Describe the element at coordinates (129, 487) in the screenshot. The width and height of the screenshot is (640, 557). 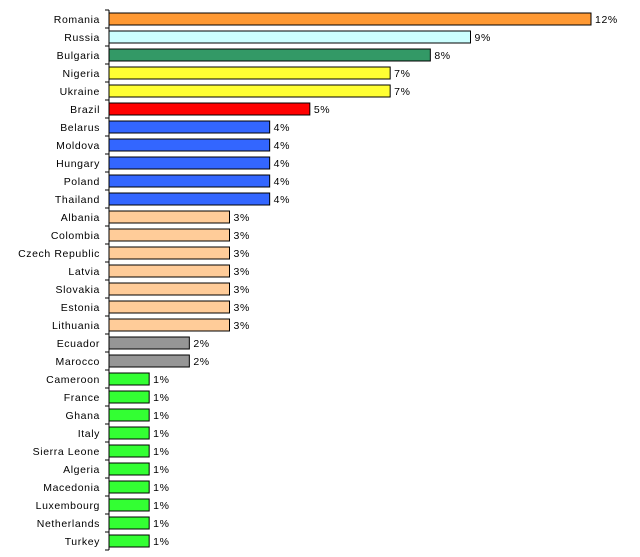
I see `bar-macedonia` at that location.